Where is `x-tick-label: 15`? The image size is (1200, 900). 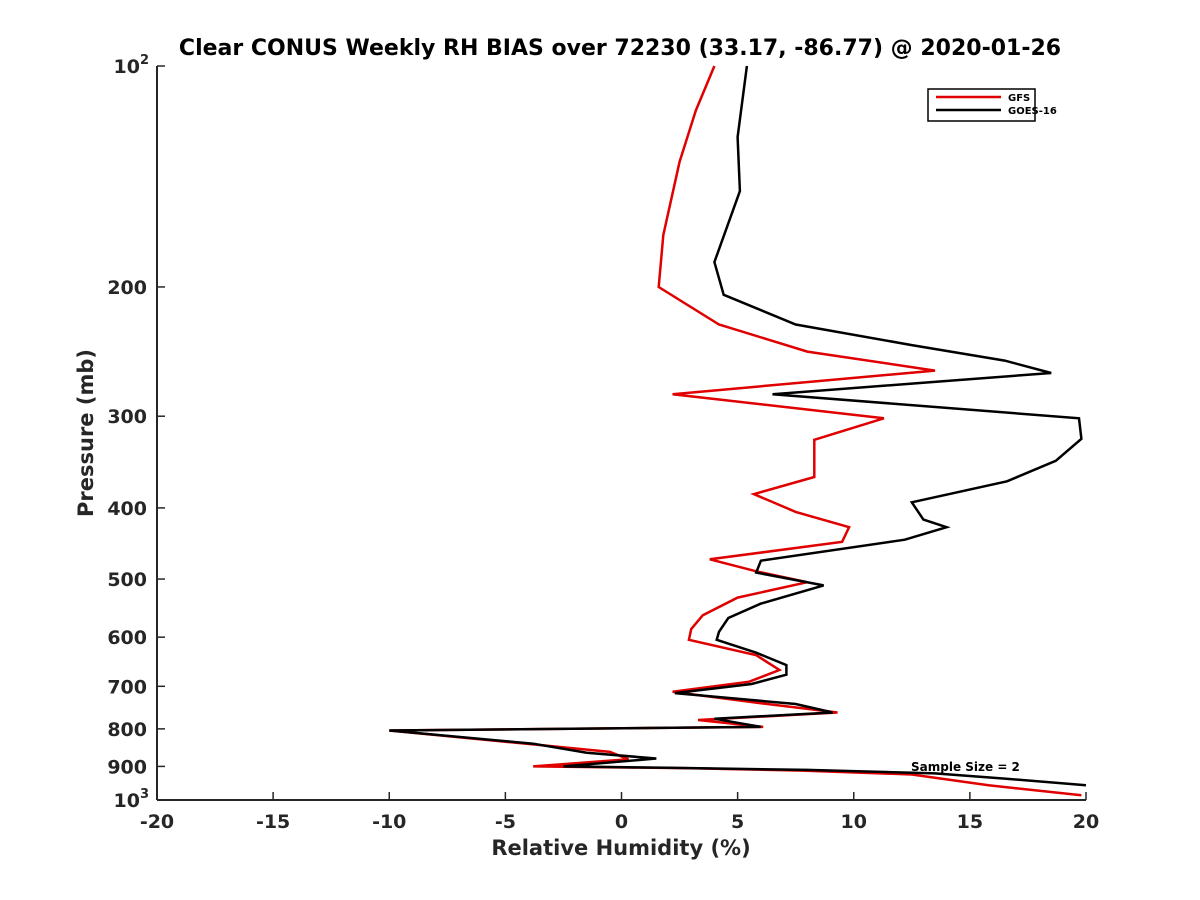
x-tick-label: 15 is located at coordinates (970, 822).